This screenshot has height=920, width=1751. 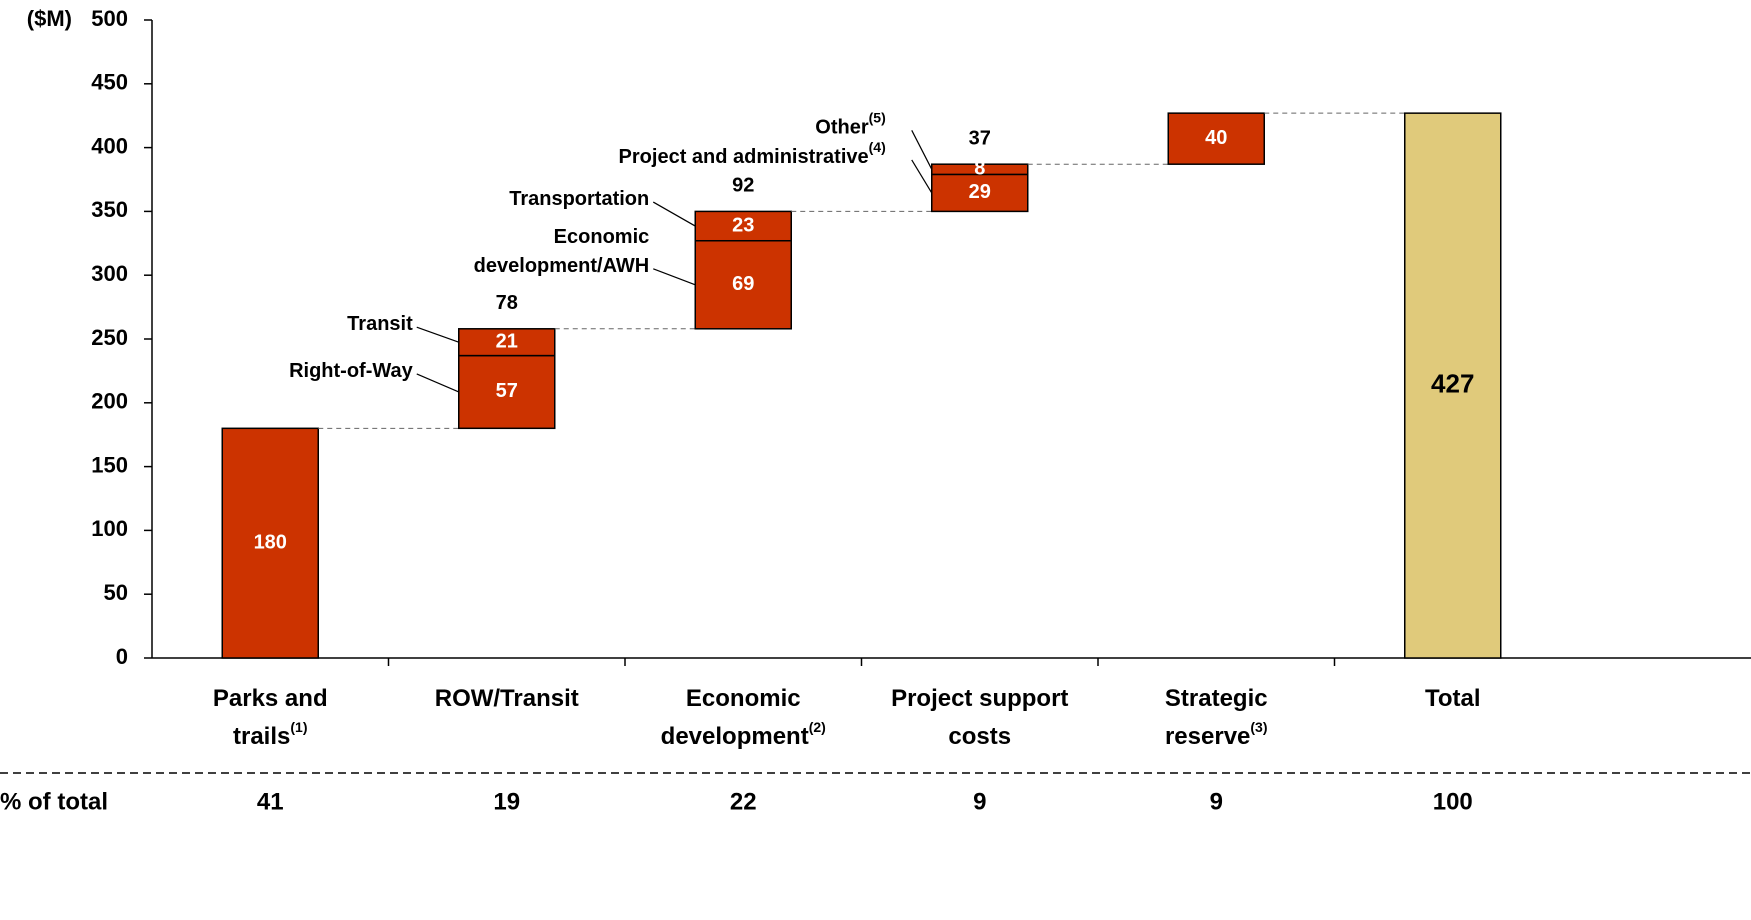 I want to click on x-tick-label: Strategic, so click(x=1216, y=698).